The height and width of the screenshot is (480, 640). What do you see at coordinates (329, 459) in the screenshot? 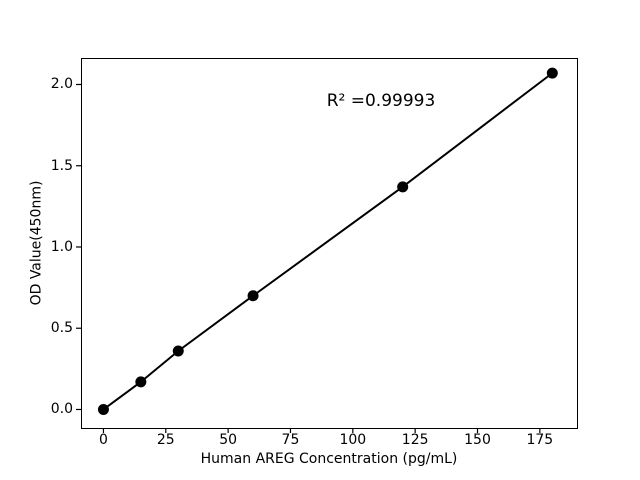
I see `x-axis-label: Human AREG Concentration (pg/mL)` at bounding box center [329, 459].